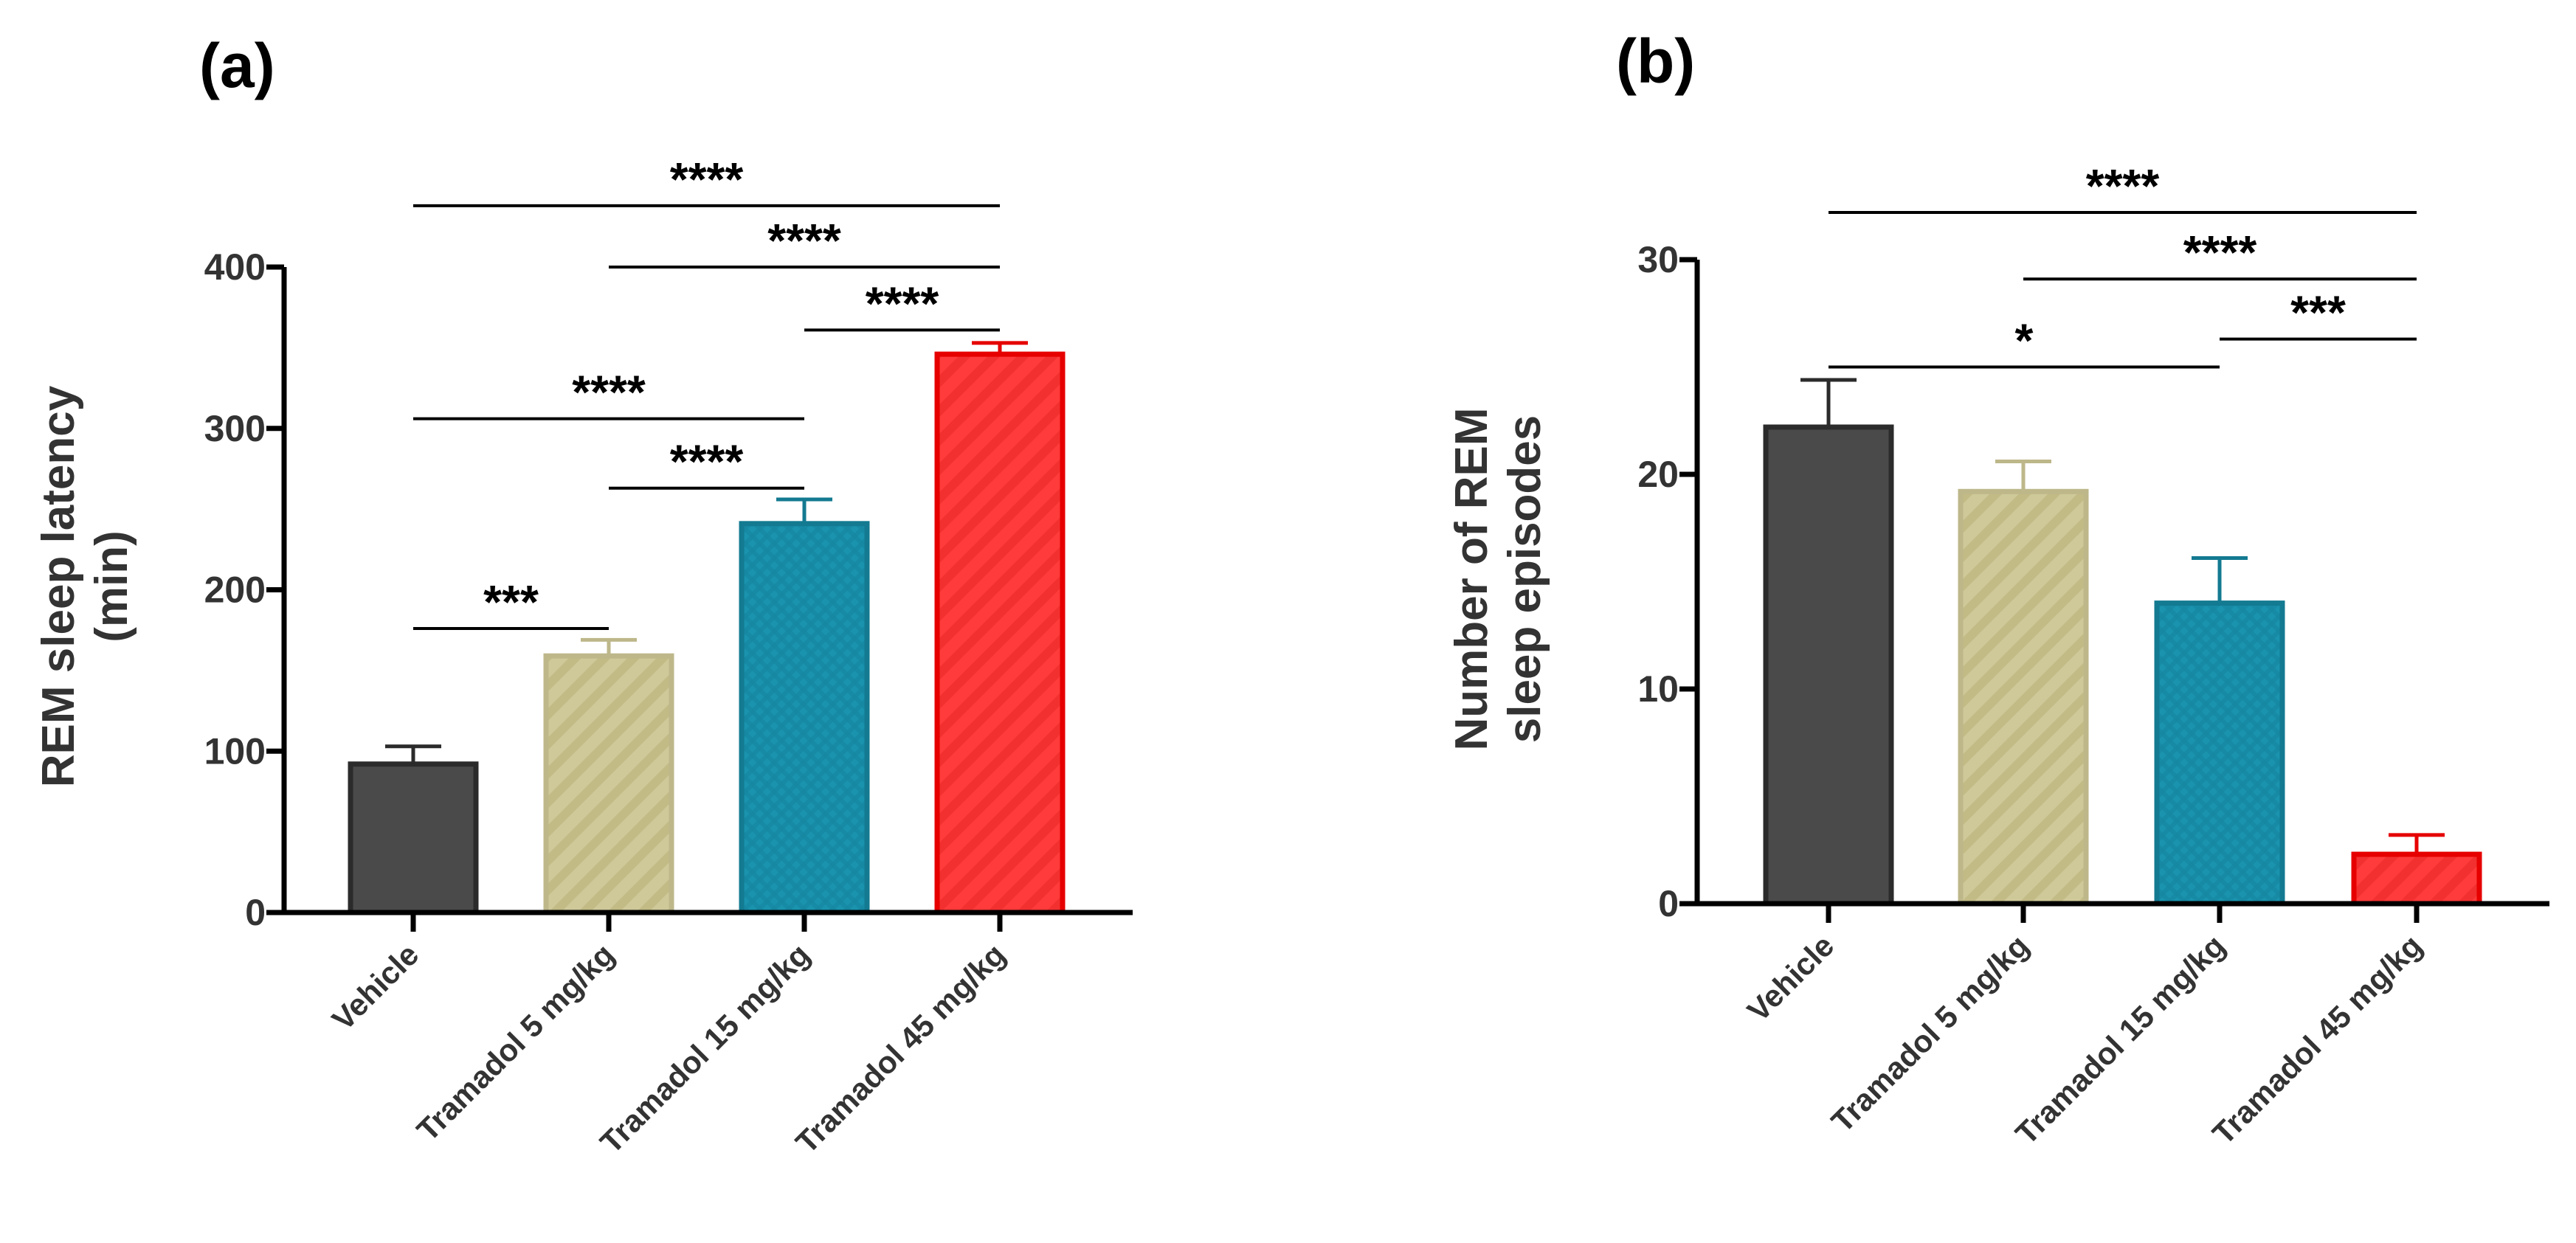  I want to click on y-axis-title-line2: sleep episodes, so click(1524, 579).